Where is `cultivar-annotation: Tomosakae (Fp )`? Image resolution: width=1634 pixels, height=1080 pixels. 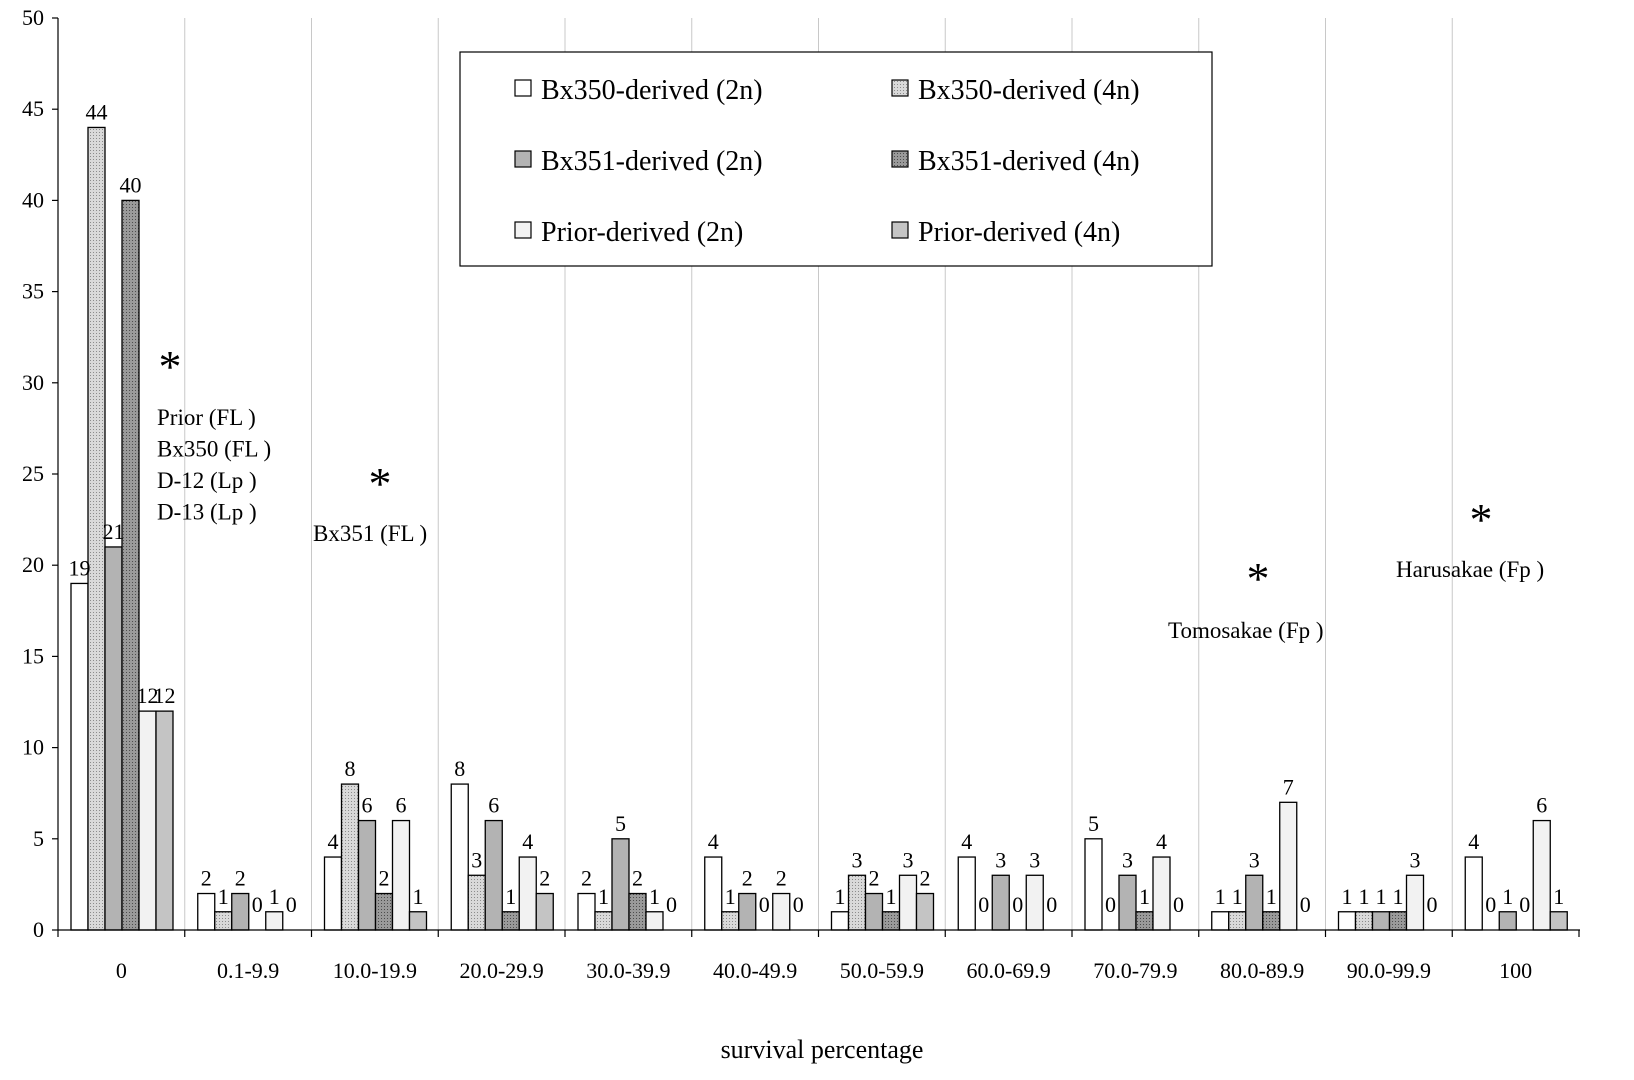 cultivar-annotation: Tomosakae (Fp ) is located at coordinates (1246, 630).